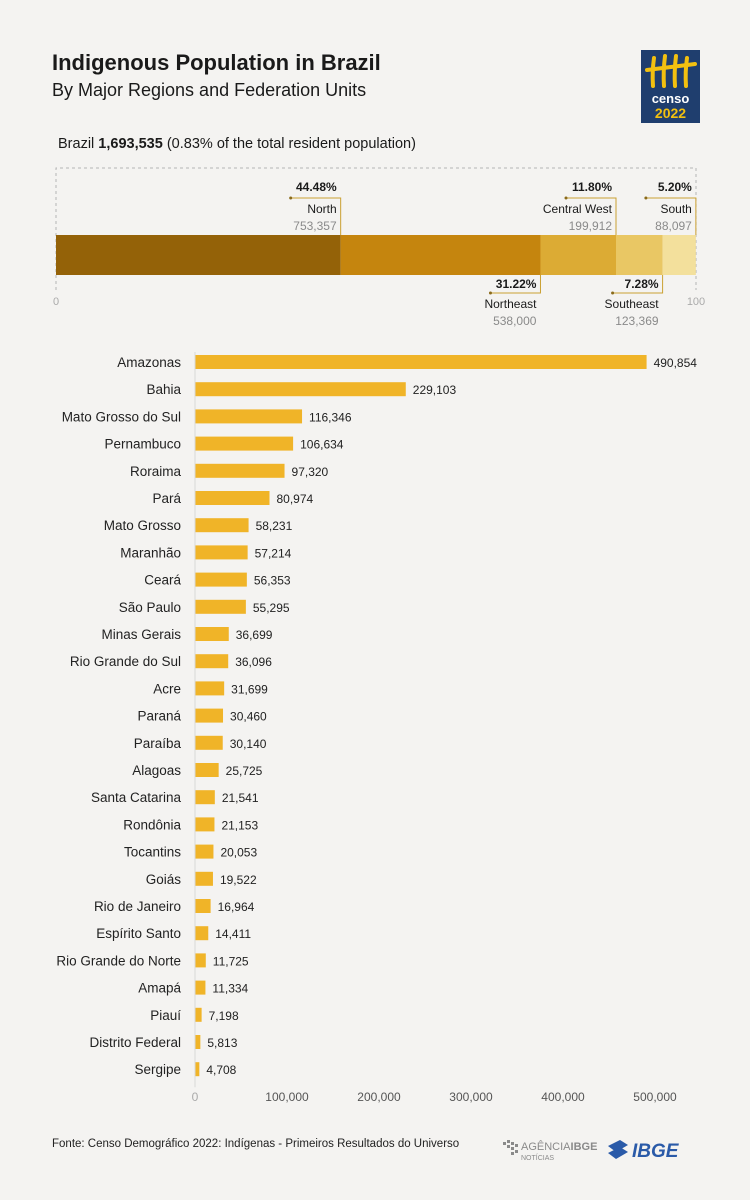 The image size is (750, 1200). I want to click on value-label: 80,974, so click(294, 499).